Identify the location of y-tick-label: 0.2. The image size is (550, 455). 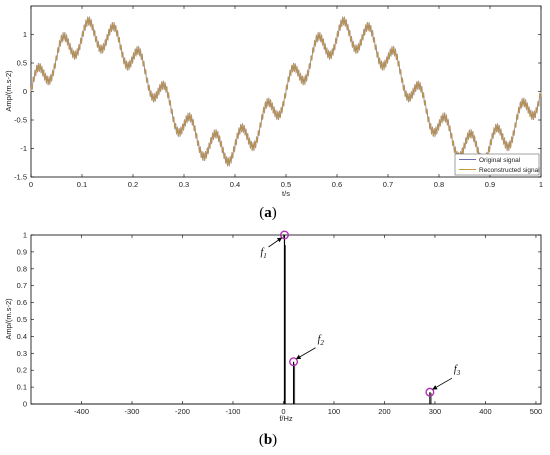
(22, 370).